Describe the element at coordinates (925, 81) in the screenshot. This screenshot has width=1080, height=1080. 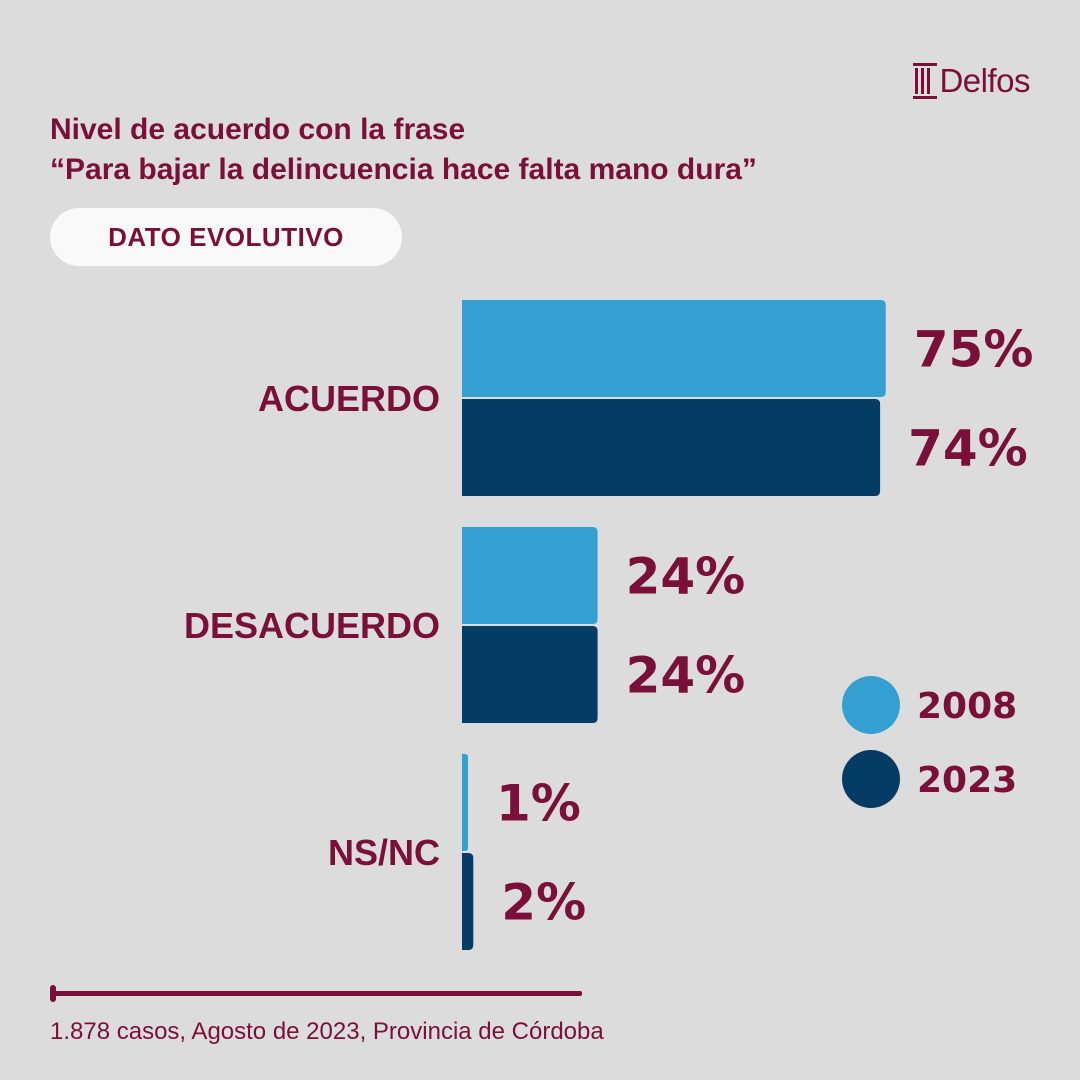
I see `columns-logo-icon` at that location.